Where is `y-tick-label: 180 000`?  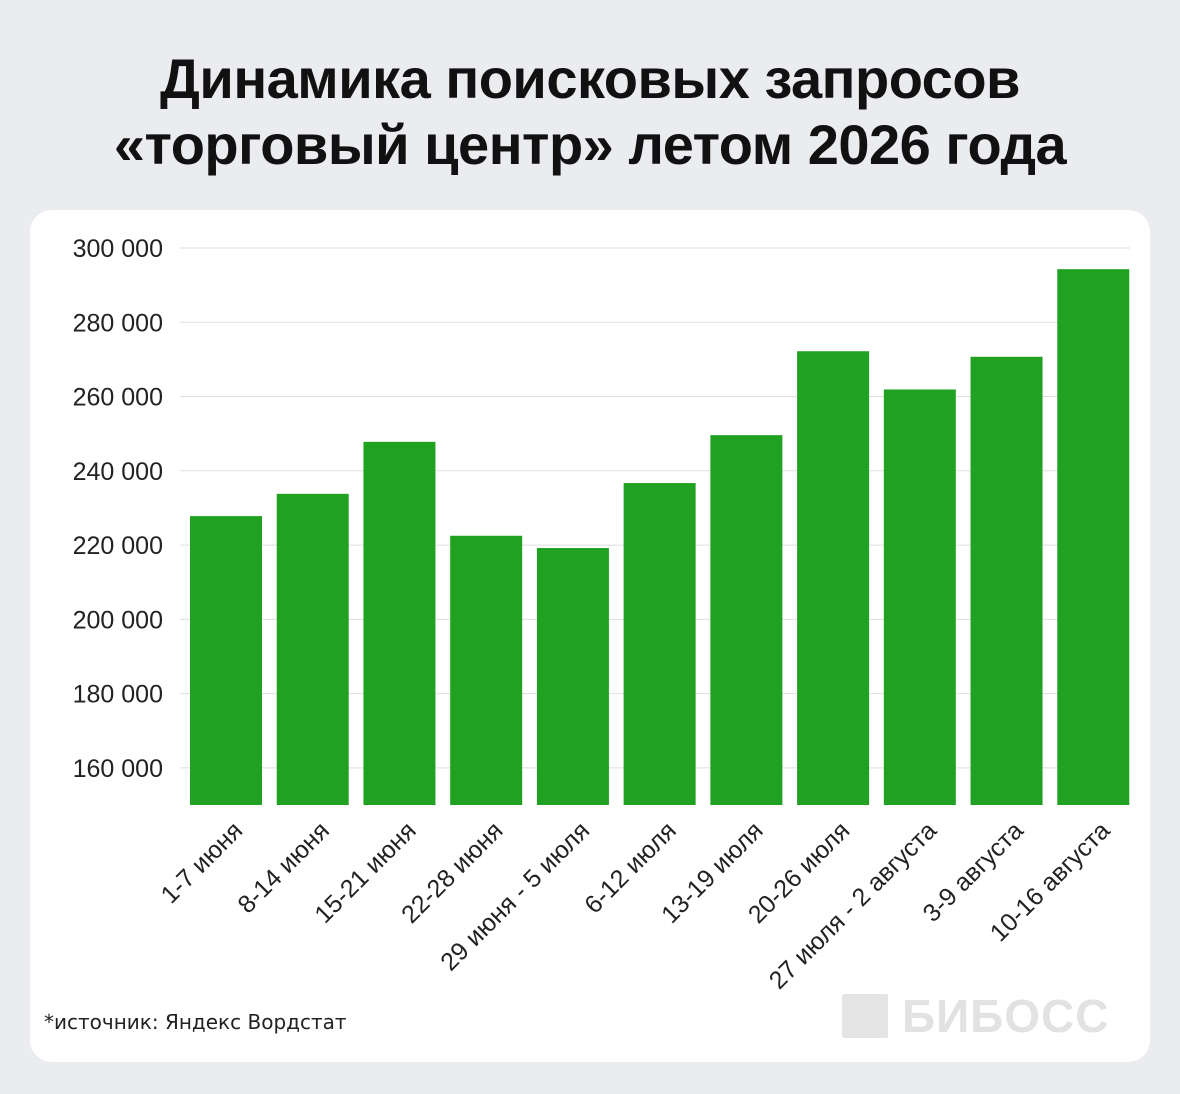 y-tick-label: 180 000 is located at coordinates (118, 695).